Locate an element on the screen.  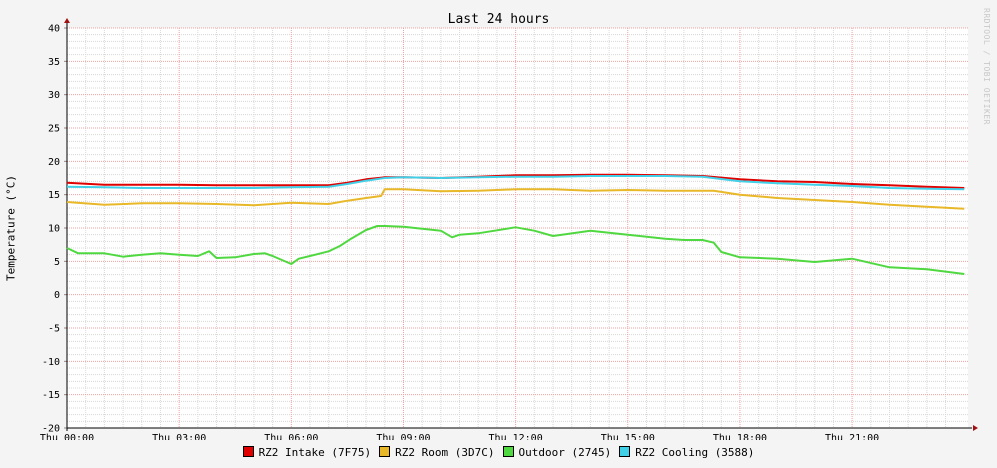
x-tick-label: Thu 15:00 is located at coordinates (628, 436).